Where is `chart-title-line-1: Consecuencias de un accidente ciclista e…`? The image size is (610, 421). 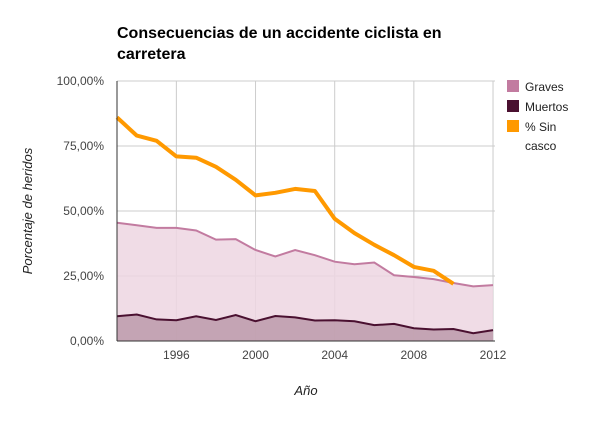
chart-title-line-1: Consecuencias de un accidente ciclista e… is located at coordinates (279, 33).